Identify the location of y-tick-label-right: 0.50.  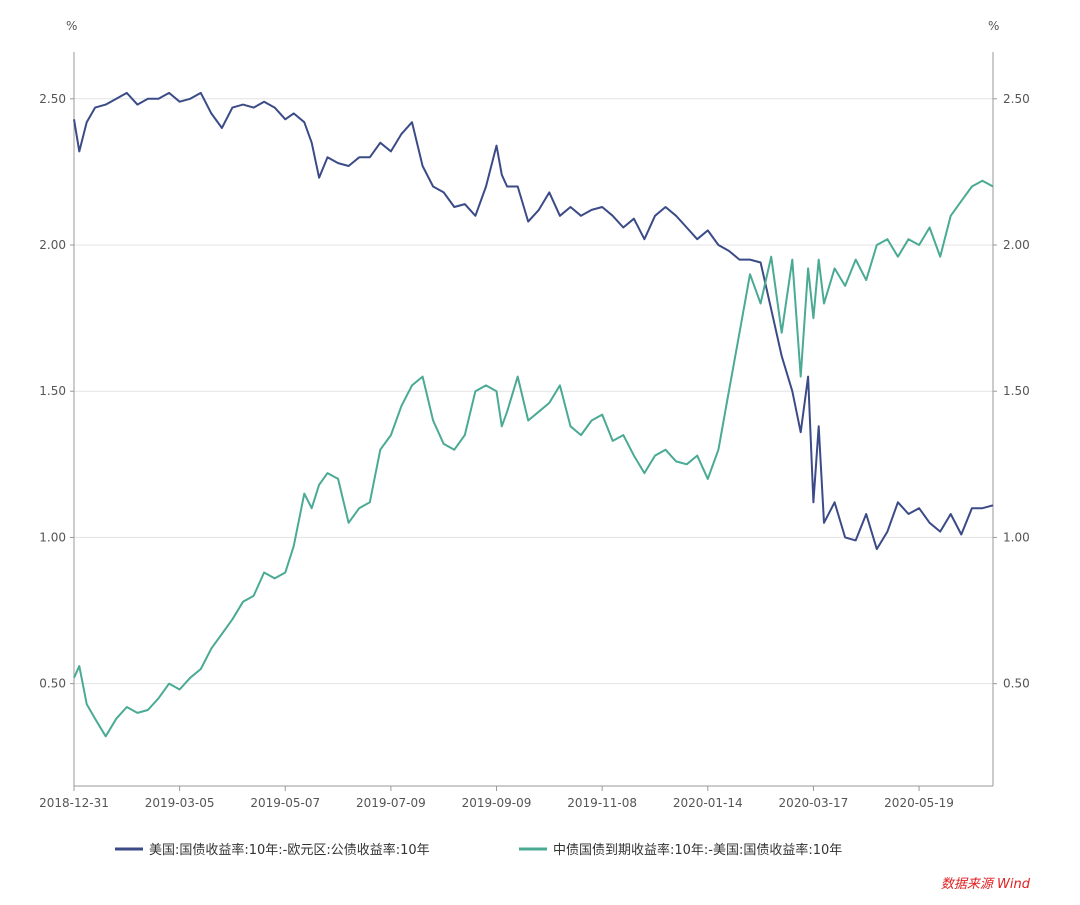
(1016, 684).